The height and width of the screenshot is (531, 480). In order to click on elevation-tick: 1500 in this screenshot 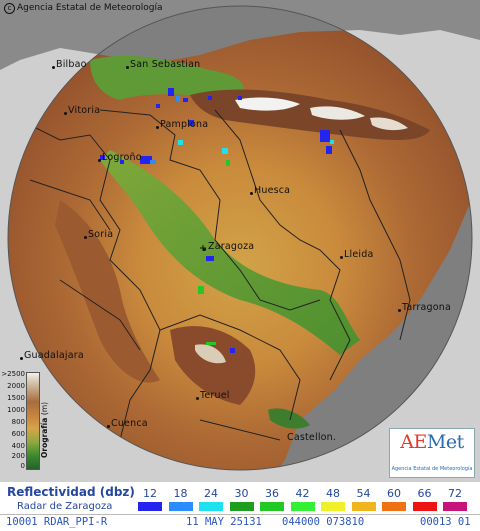, I will do `click(16, 398)`.